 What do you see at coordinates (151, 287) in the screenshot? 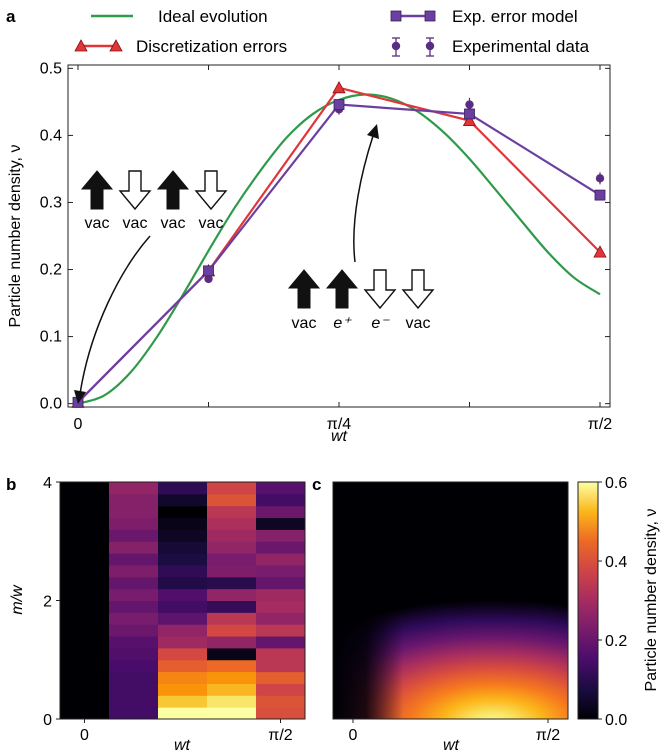
I see `state-annotation-vacuum: vac vac vac vac` at bounding box center [151, 287].